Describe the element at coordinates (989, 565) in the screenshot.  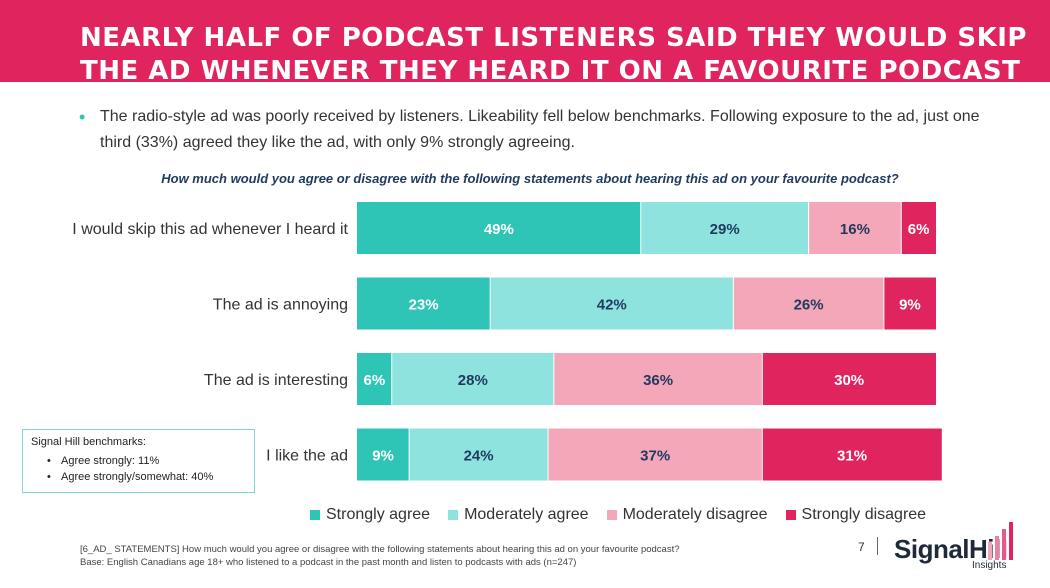
I see `logo-subtitle: Insights` at that location.